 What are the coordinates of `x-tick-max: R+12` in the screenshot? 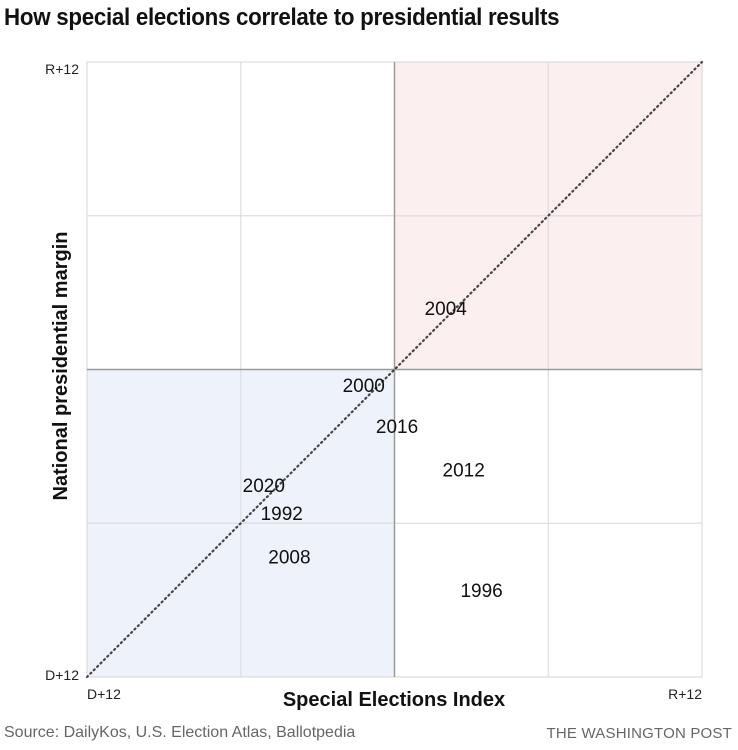 It's located at (685, 694).